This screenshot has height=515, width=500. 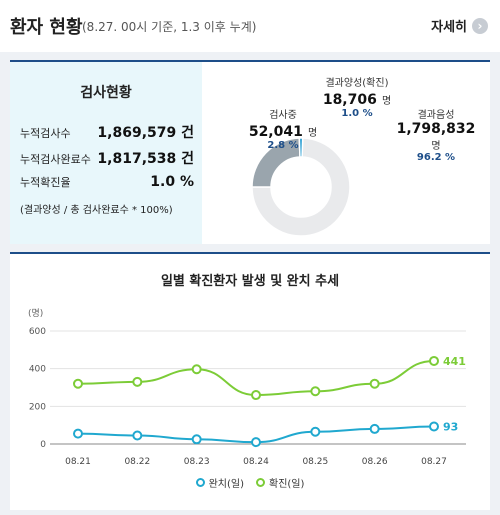 What do you see at coordinates (301, 147) in the screenshot?
I see `donut-slice-positive` at bounding box center [301, 147].